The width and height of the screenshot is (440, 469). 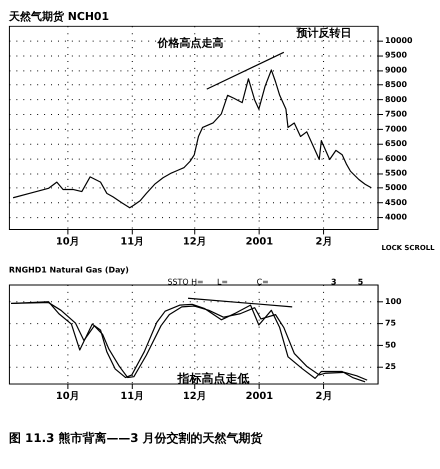 What do you see at coordinates (185, 281) in the screenshot?
I see `annotation: SSTO H=` at bounding box center [185, 281].